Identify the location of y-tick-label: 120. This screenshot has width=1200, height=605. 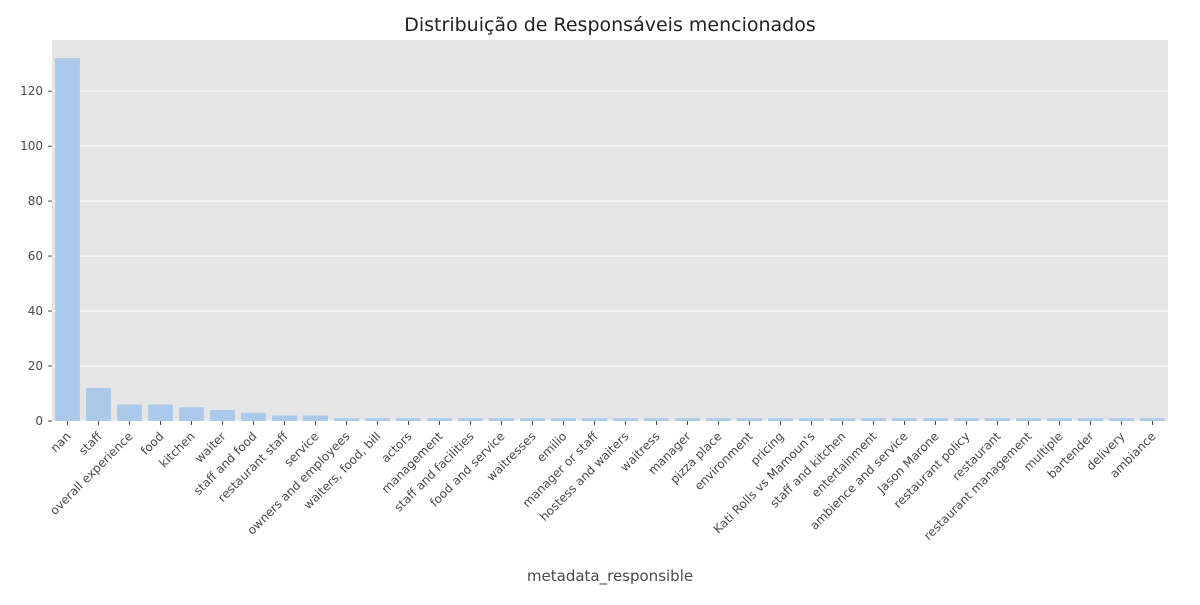
(31, 91).